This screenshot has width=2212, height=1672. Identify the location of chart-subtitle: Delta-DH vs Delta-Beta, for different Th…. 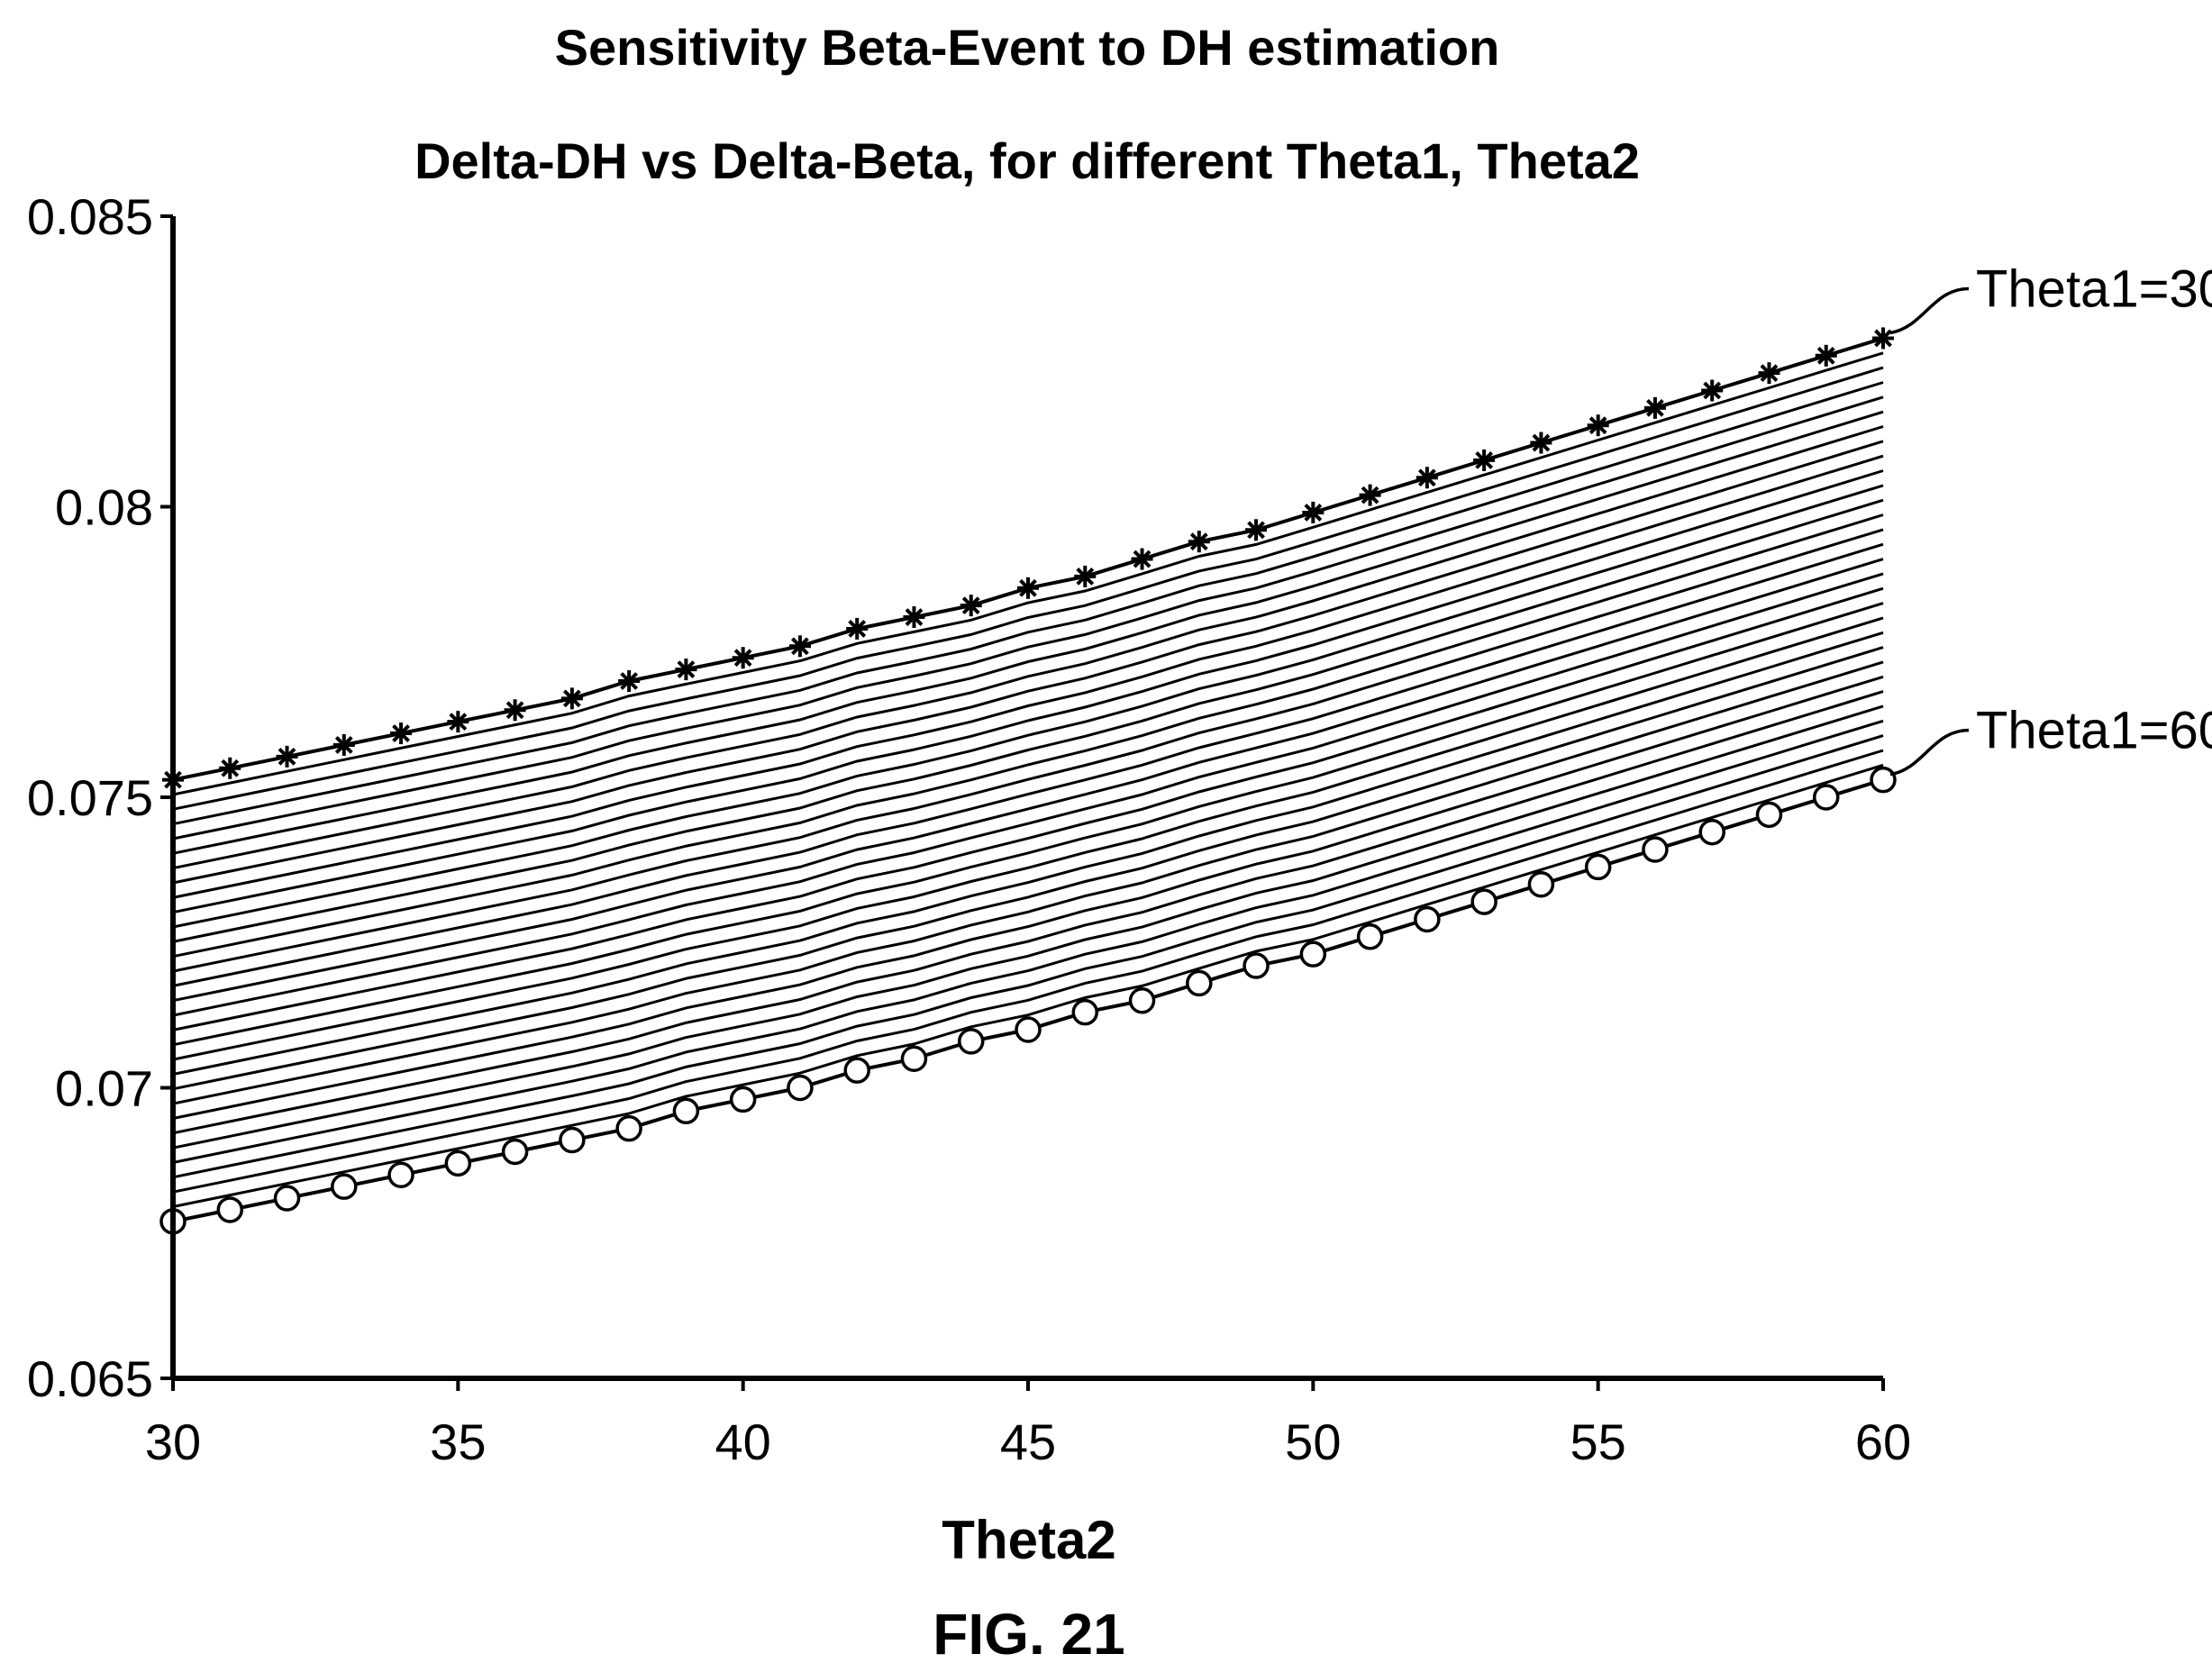
(1027, 160).